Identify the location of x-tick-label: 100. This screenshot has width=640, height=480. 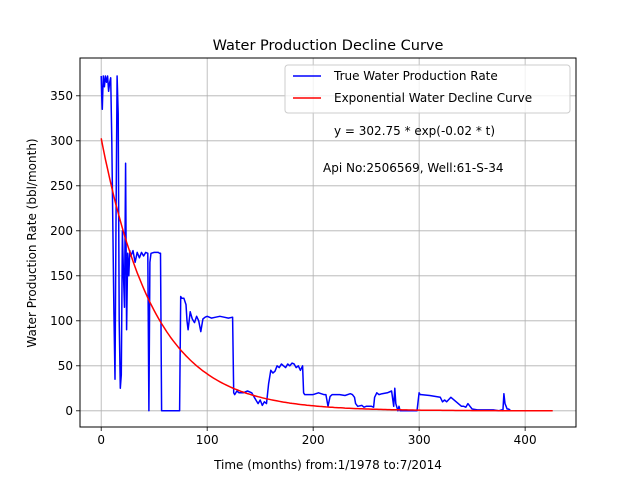
(207, 440).